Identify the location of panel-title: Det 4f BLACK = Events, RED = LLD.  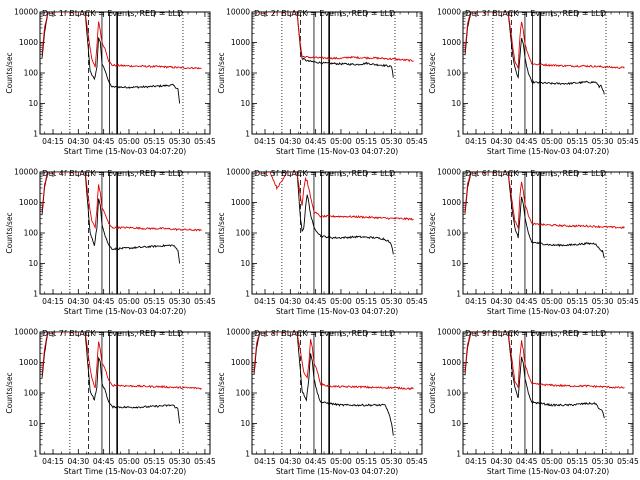
(112, 173).